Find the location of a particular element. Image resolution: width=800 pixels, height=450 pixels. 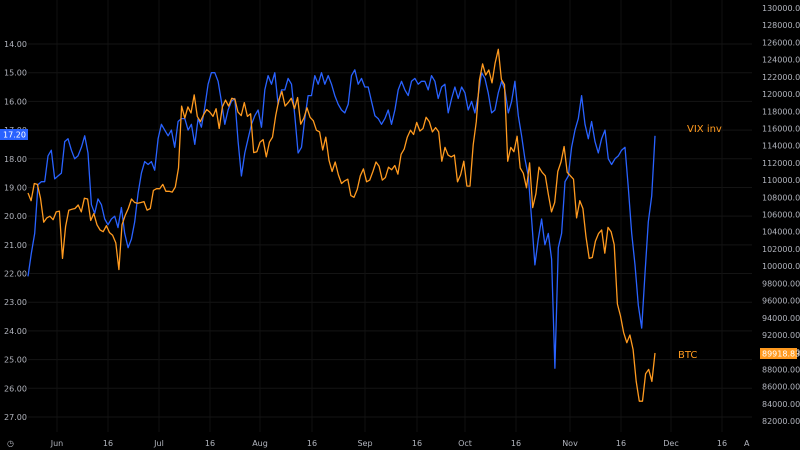

right-tick-label: 110000.00 is located at coordinates (781, 180).